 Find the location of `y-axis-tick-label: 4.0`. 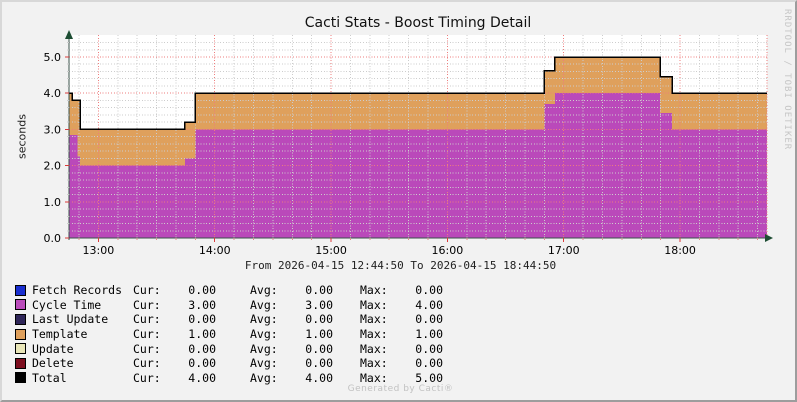

y-axis-tick-label: 4.0 is located at coordinates (53, 93).